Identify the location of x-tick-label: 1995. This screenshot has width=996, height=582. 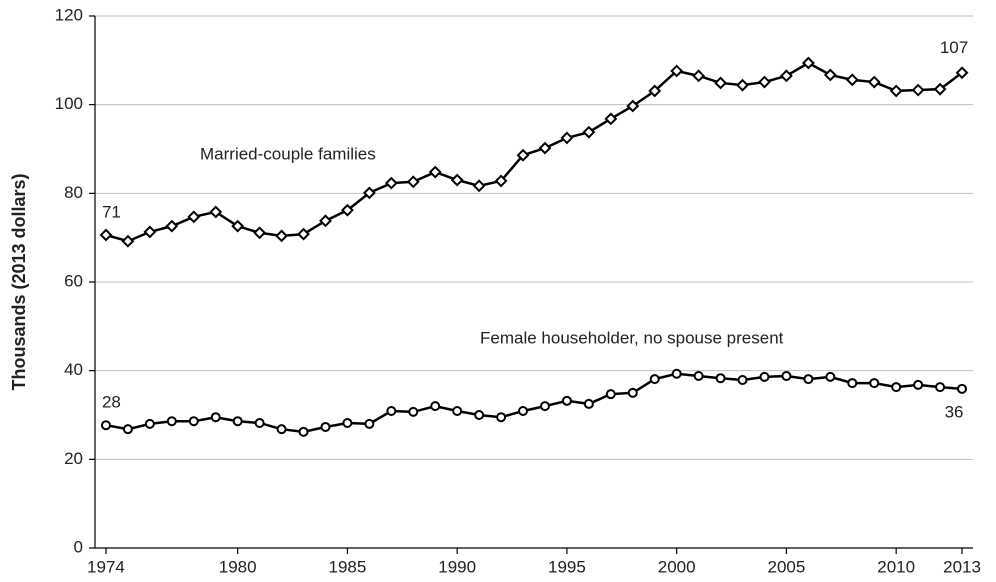
(567, 566).